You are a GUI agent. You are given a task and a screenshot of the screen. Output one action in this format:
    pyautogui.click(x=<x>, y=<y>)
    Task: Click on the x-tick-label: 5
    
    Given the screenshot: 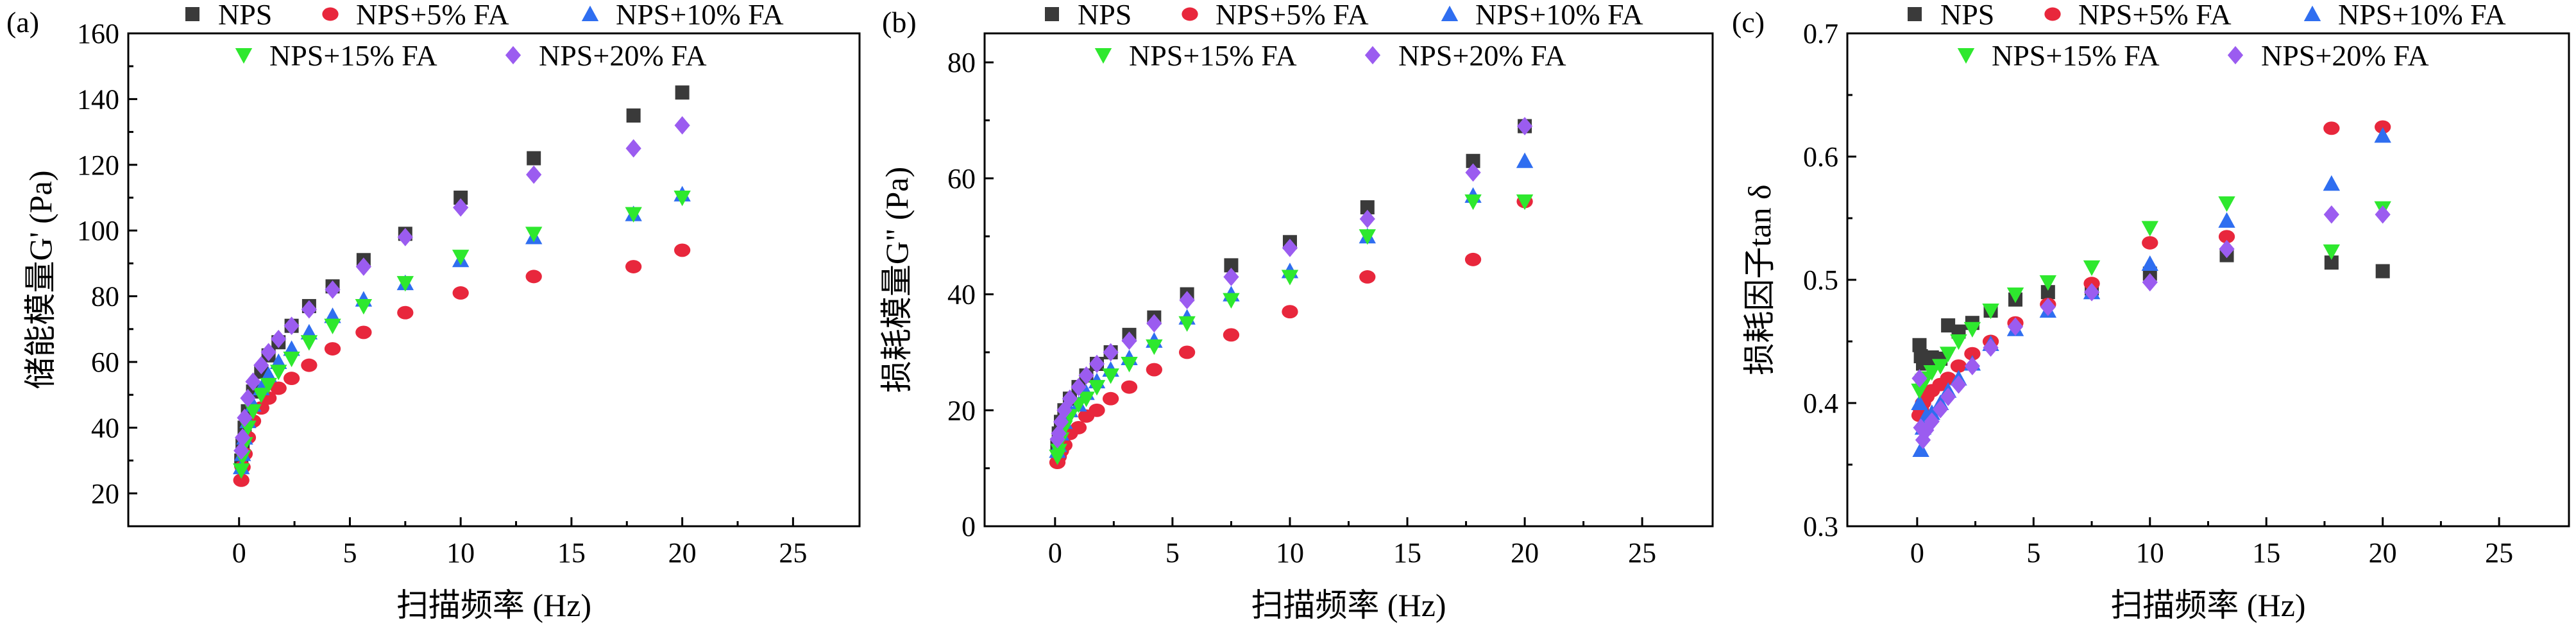 What is the action you would take?
    pyautogui.click(x=1172, y=553)
    